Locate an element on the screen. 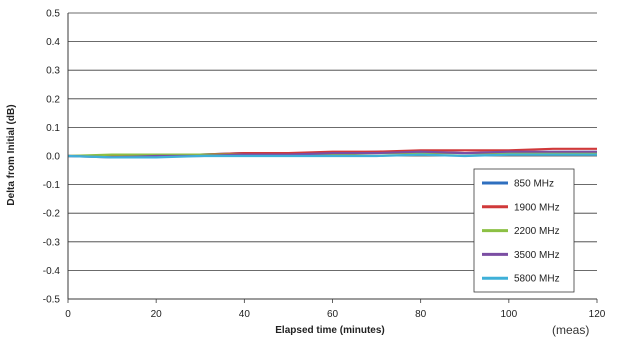 The width and height of the screenshot is (621, 344). legend-label: 5800 MHz is located at coordinates (537, 279).